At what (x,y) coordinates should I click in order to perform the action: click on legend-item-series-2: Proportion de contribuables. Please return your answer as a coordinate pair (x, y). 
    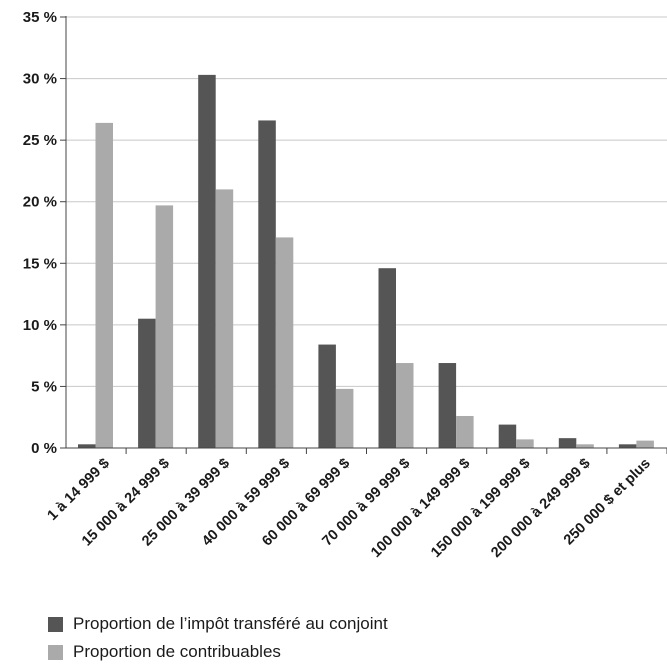
    Looking at the image, I should click on (218, 652).